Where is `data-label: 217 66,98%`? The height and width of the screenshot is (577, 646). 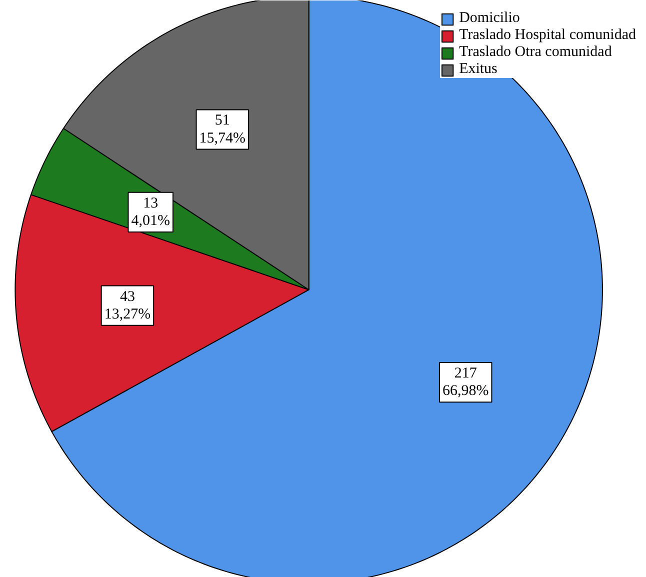 data-label: 217 66,98% is located at coordinates (465, 382).